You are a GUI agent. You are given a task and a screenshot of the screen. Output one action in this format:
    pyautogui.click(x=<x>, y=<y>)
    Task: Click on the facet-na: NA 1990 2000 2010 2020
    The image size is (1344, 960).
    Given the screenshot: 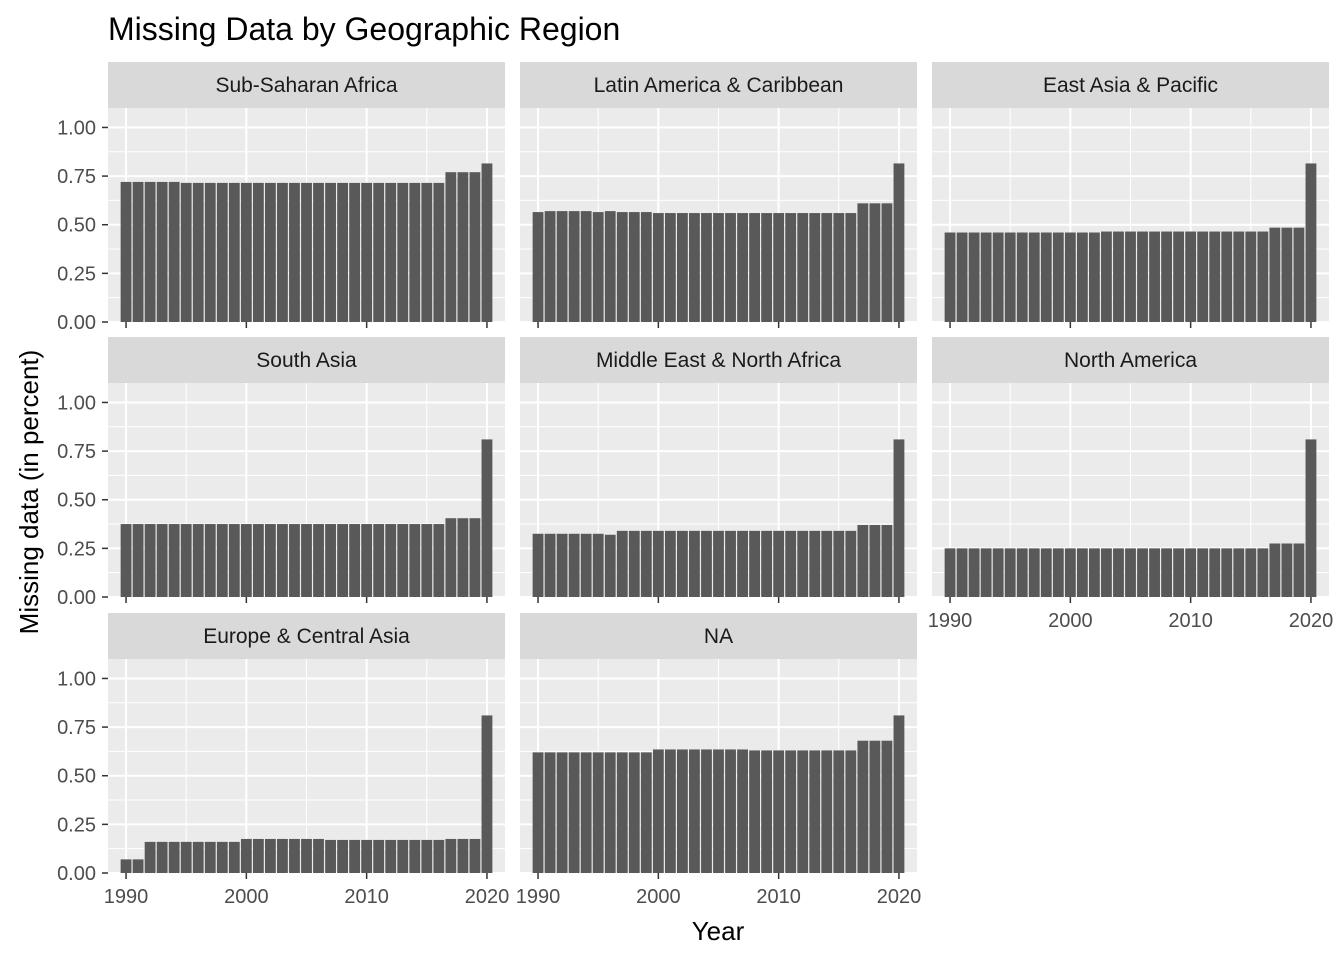 What is the action you would take?
    pyautogui.click(x=718, y=760)
    